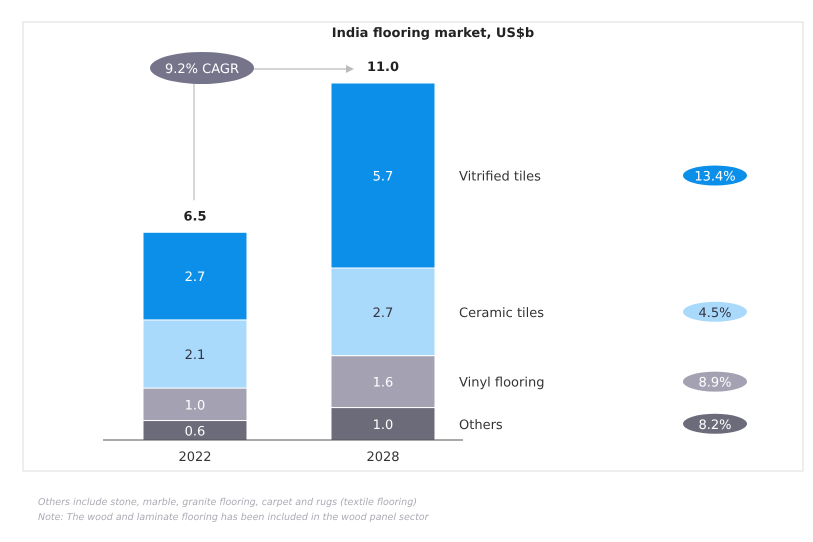 The image size is (813, 542). Describe the element at coordinates (383, 176) in the screenshot. I see `data-label: 5.7` at that location.